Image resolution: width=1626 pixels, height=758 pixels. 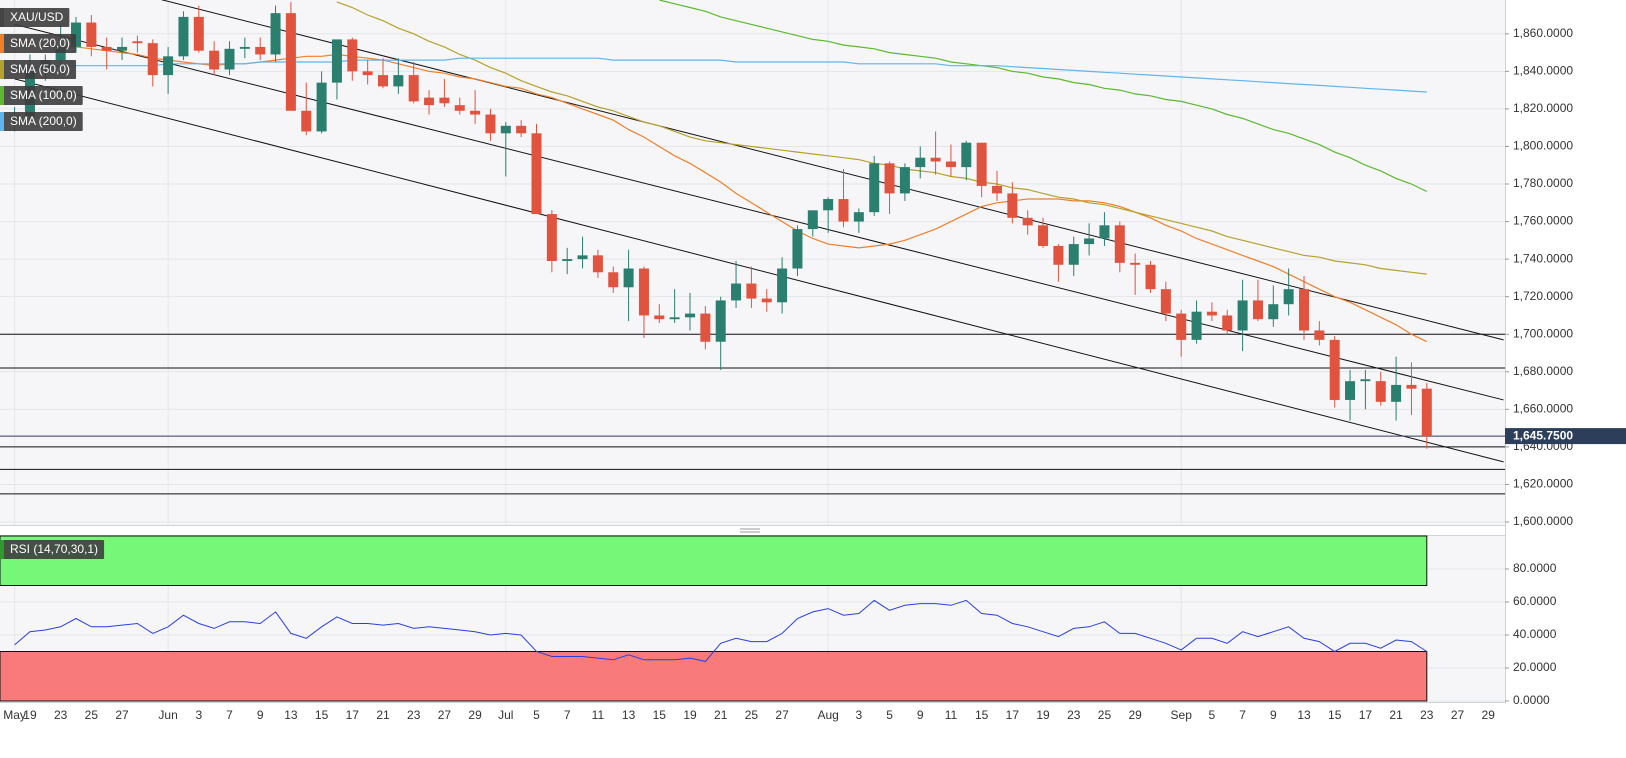 I want to click on x-tick-label: 7, so click(x=1242, y=715).